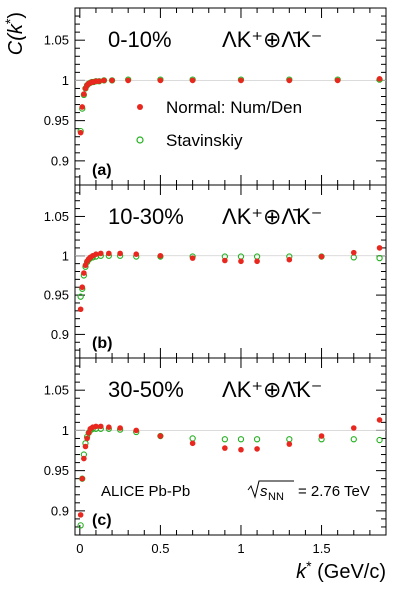  What do you see at coordinates (102, 170) in the screenshot?
I see `panel-tag: (a)` at bounding box center [102, 170].